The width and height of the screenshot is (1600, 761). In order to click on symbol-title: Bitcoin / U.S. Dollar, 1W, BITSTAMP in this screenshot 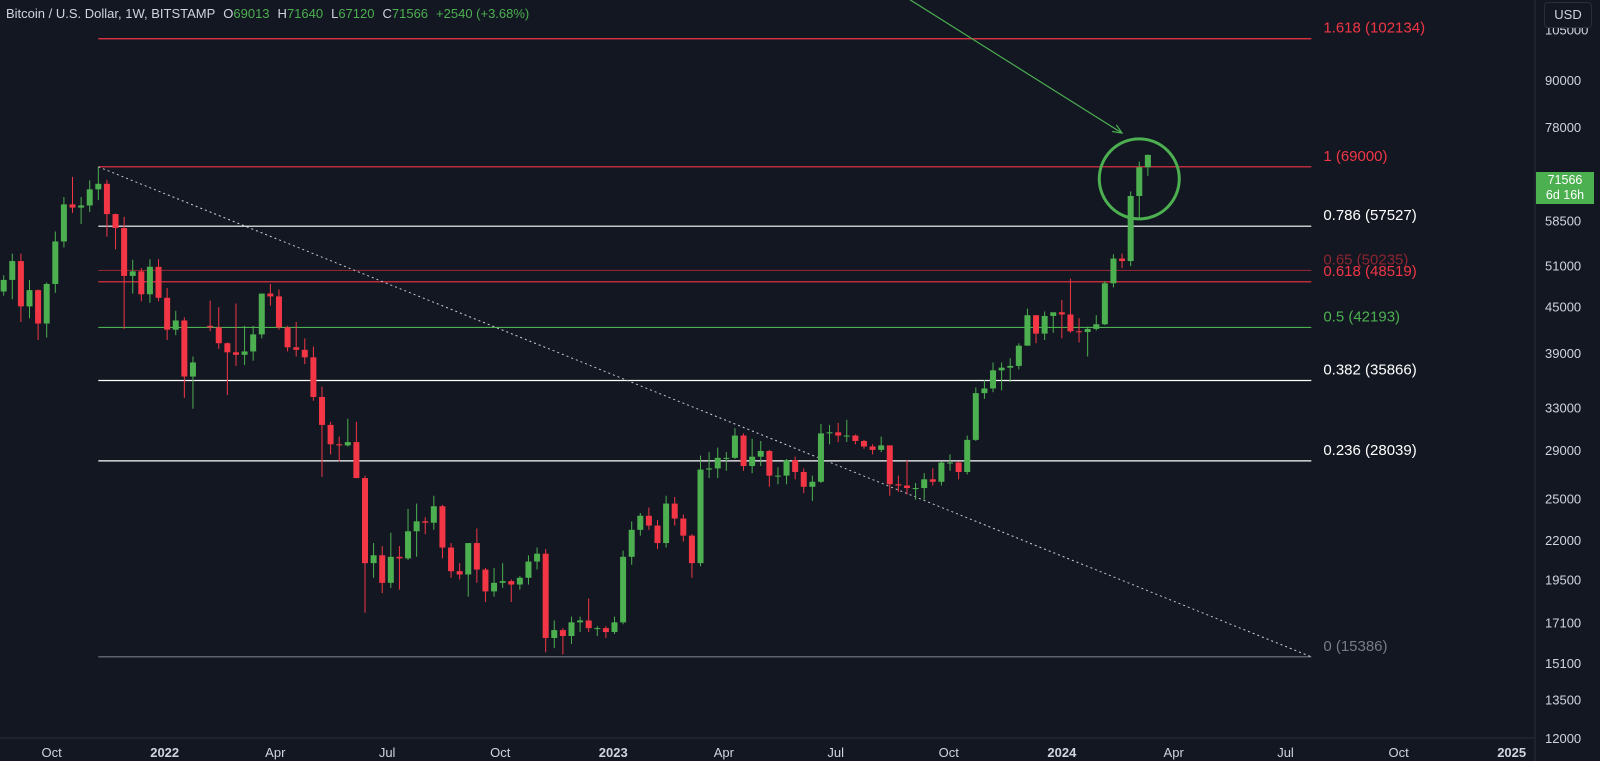, I will do `click(111, 13)`.